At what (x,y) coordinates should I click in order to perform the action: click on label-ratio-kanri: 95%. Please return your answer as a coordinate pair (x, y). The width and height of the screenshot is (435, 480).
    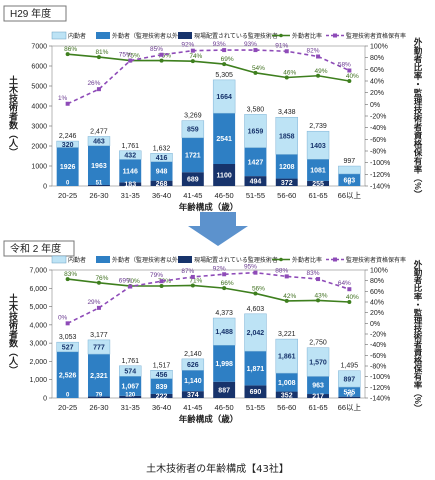
    Looking at the image, I should click on (250, 267).